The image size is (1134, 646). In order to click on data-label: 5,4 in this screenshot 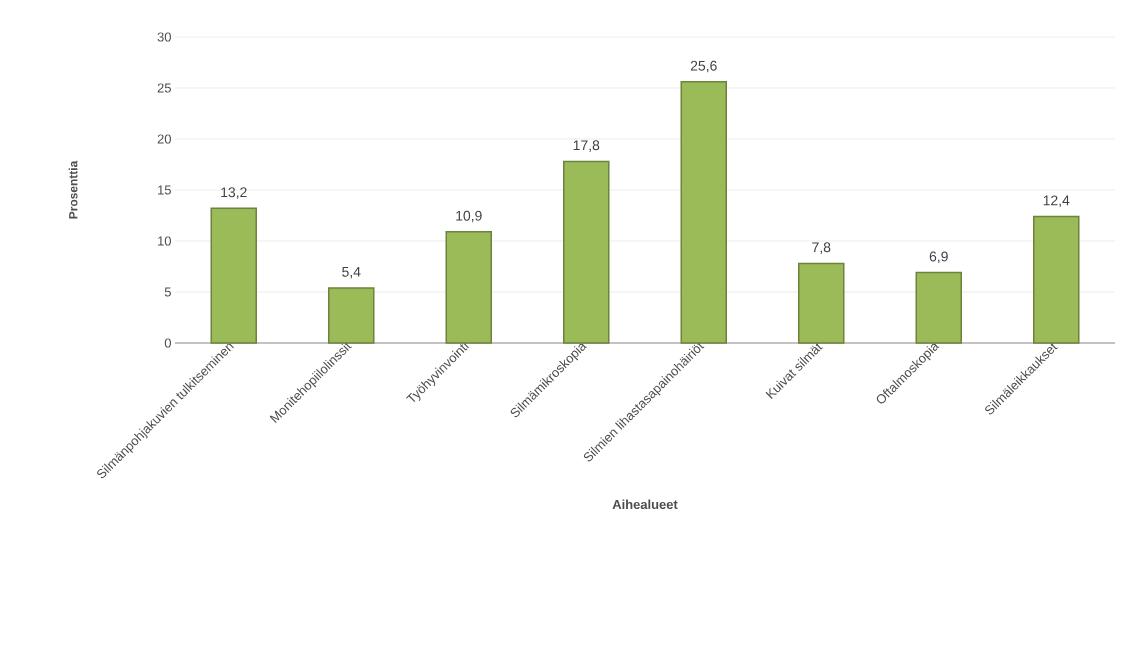, I will do `click(351, 273)`.